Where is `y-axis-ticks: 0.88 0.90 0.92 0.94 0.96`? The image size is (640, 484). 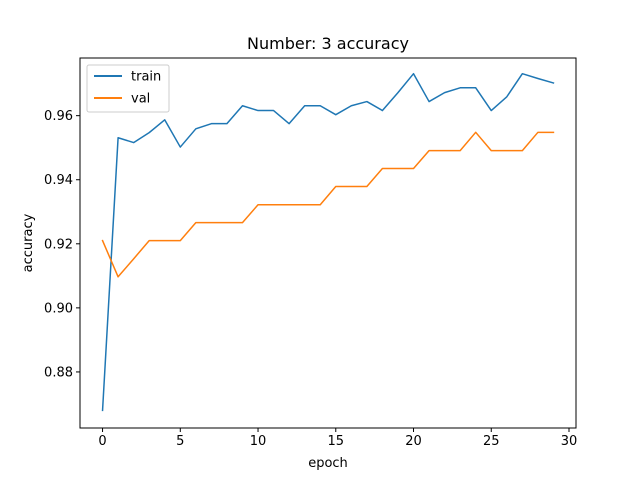 y-axis-ticks: 0.88 0.90 0.92 0.94 0.96 is located at coordinates (62, 244).